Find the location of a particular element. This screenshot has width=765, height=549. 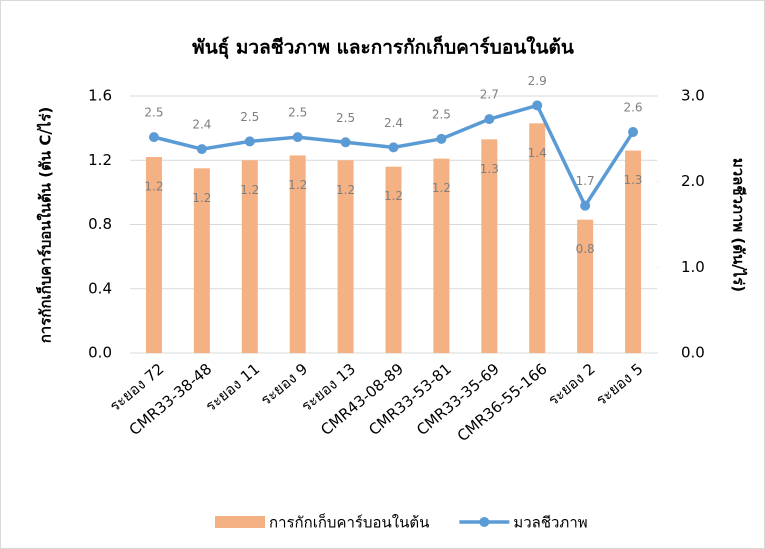

y2-axis-label: มวลชีวภาพ (ตัน/ไร่) is located at coordinates (739, 225).